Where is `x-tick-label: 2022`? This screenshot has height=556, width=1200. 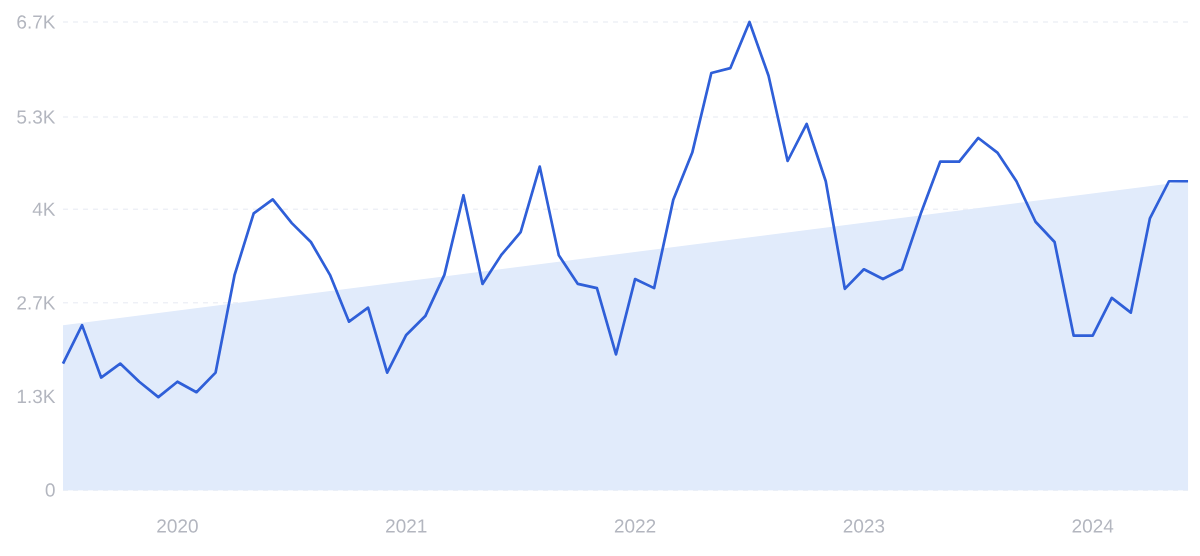
x-tick-label: 2022 is located at coordinates (635, 526).